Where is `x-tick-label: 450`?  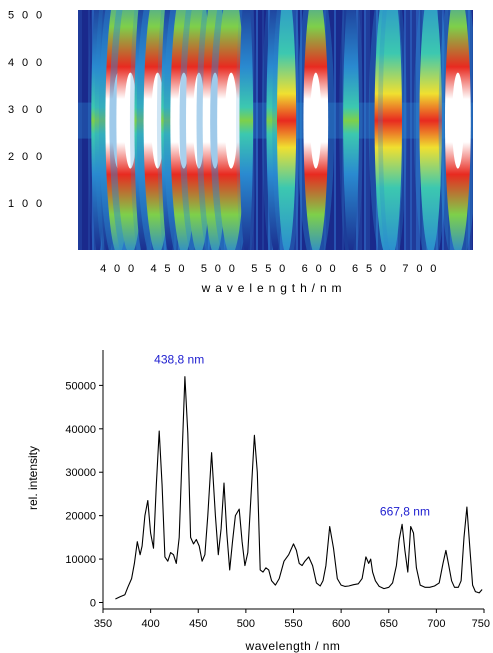 x-tick-label: 450 is located at coordinates (198, 624).